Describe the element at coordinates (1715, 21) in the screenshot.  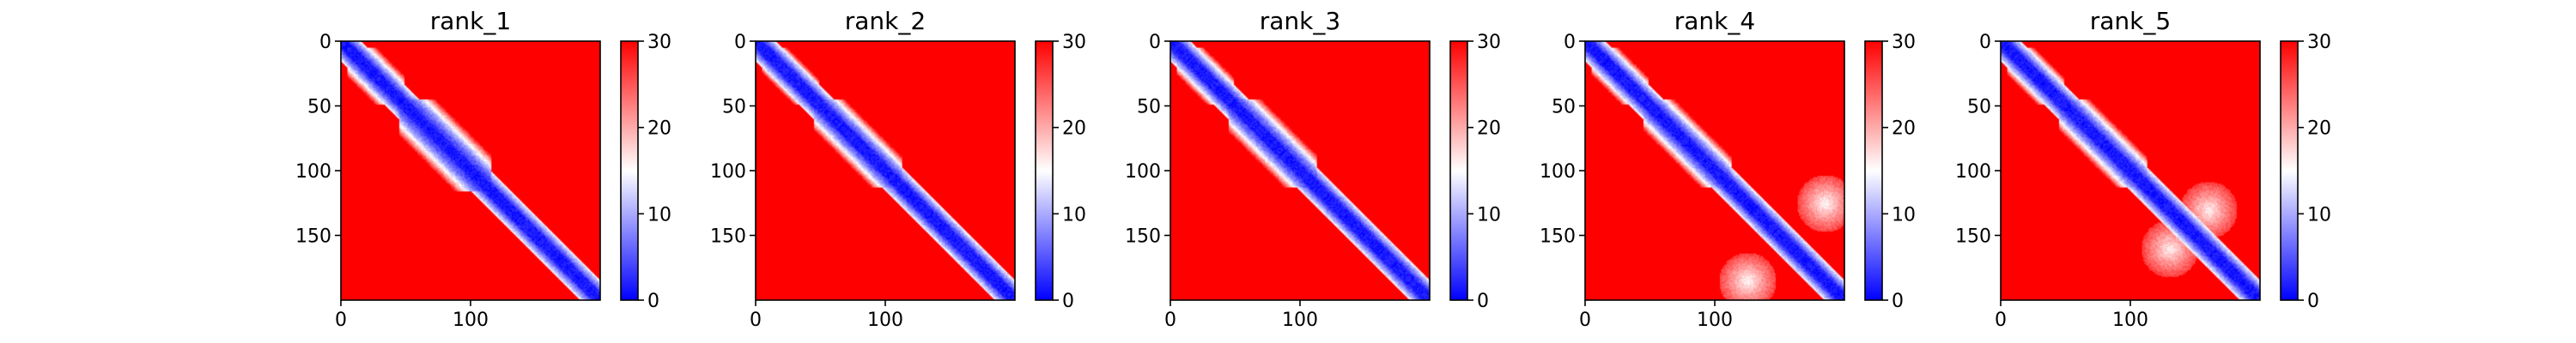
I see `panel-title: rank_4` at that location.